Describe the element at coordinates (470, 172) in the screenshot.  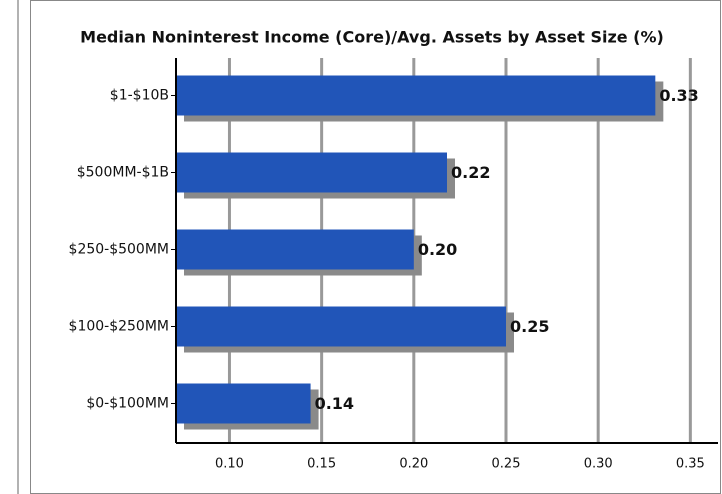
I see `value-label: 0.22` at that location.